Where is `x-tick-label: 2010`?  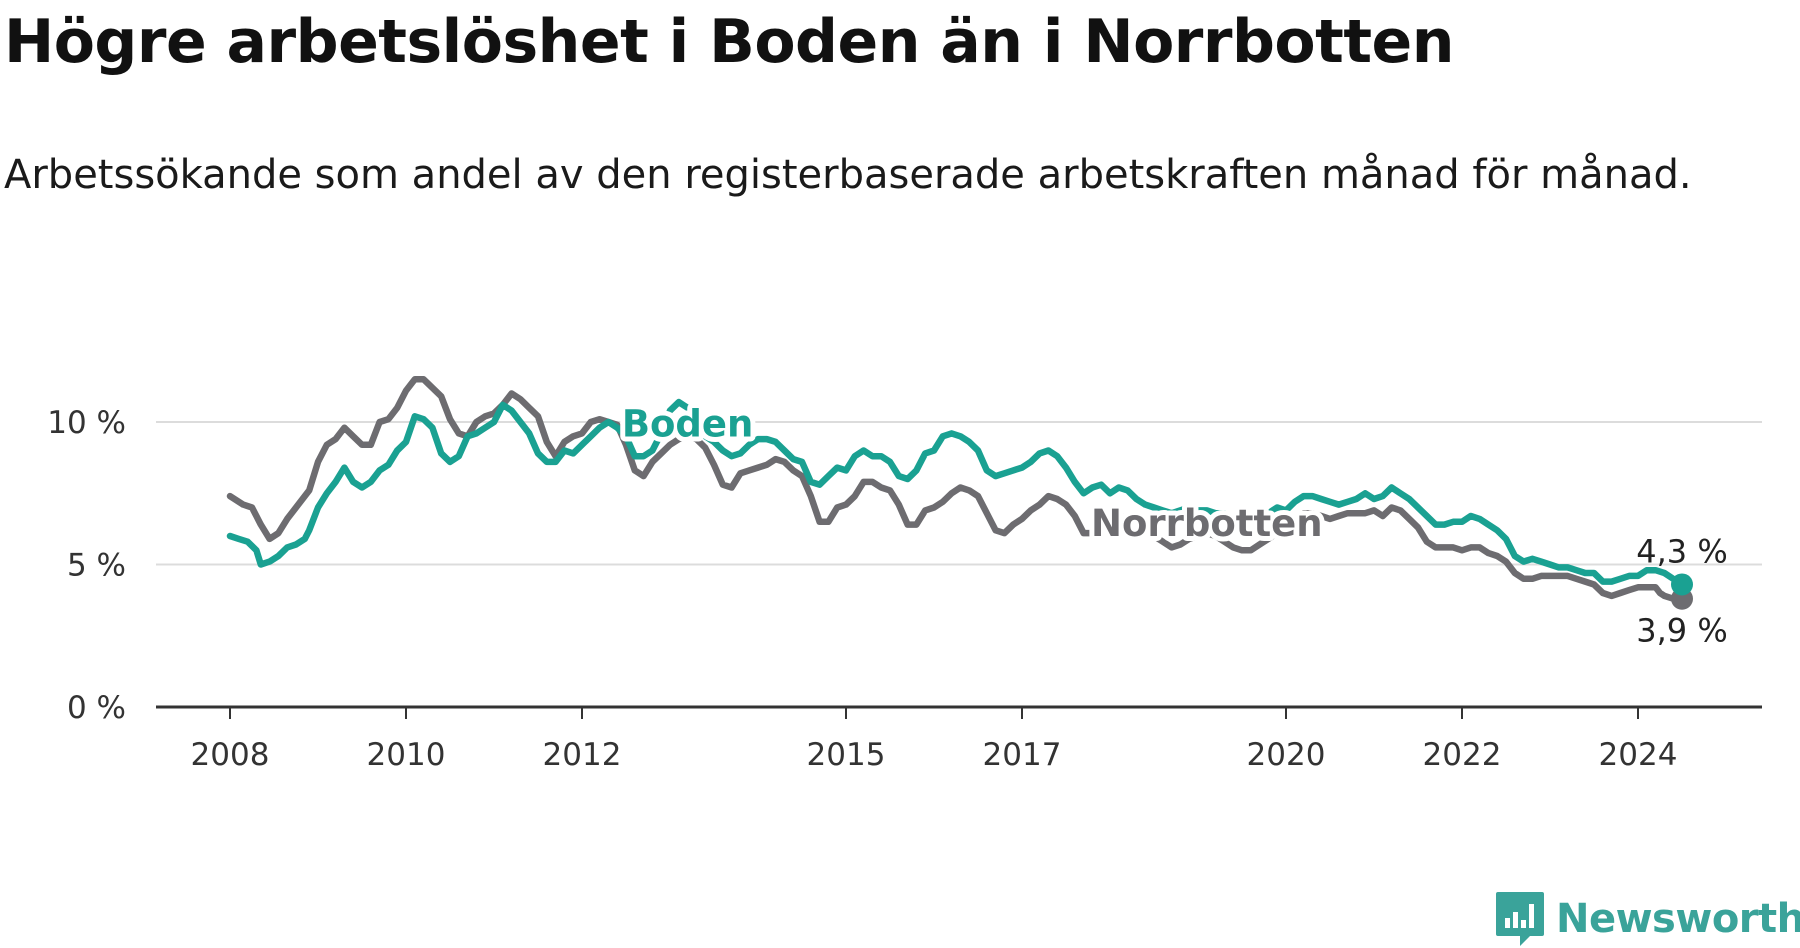
x-tick-label: 2010 is located at coordinates (406, 755).